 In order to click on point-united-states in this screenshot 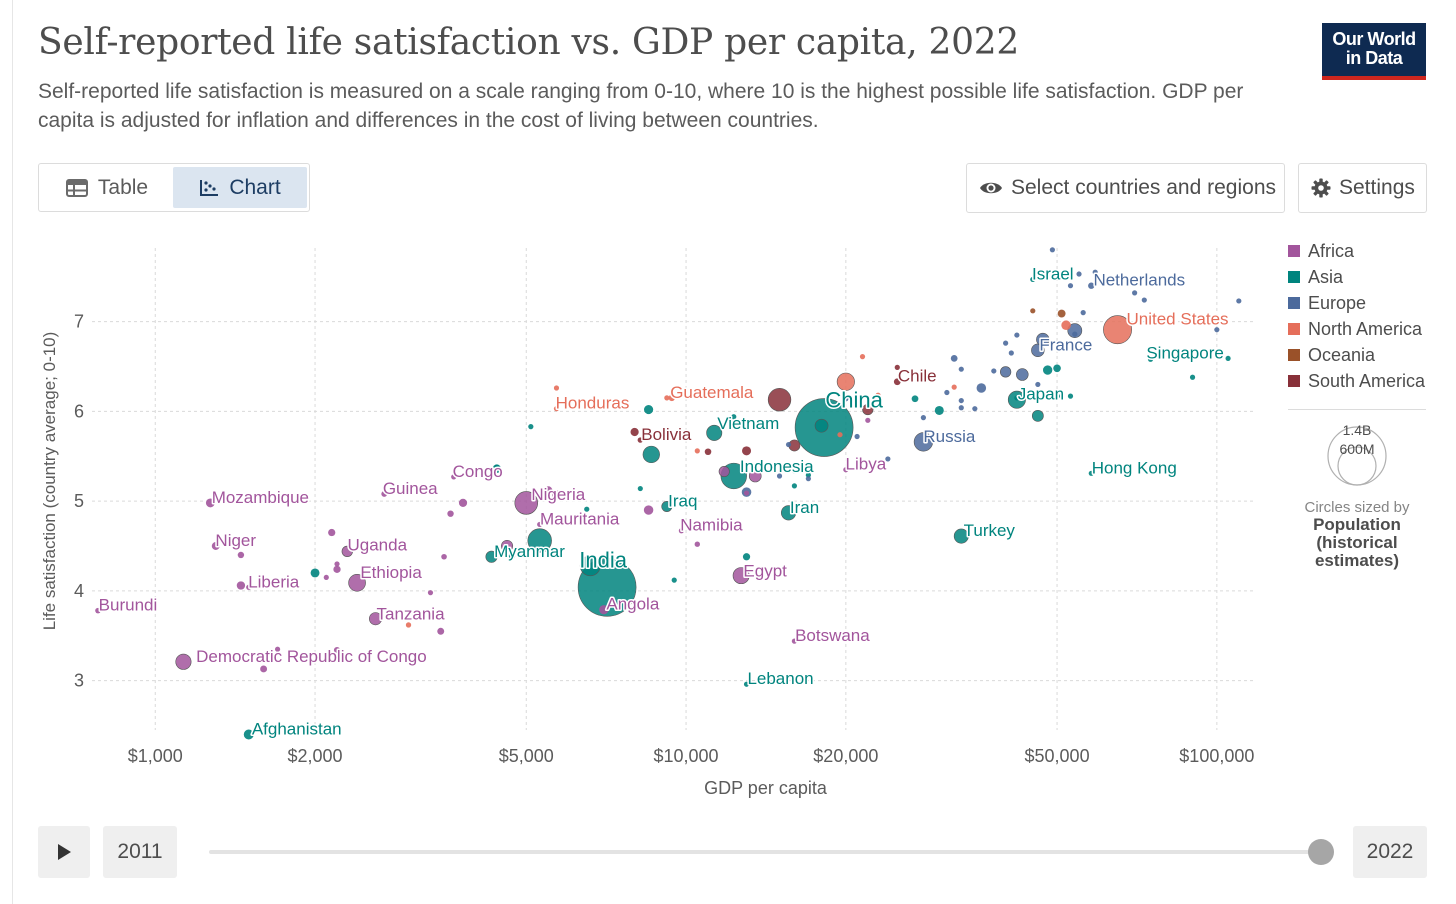, I will do `click(1117, 330)`.